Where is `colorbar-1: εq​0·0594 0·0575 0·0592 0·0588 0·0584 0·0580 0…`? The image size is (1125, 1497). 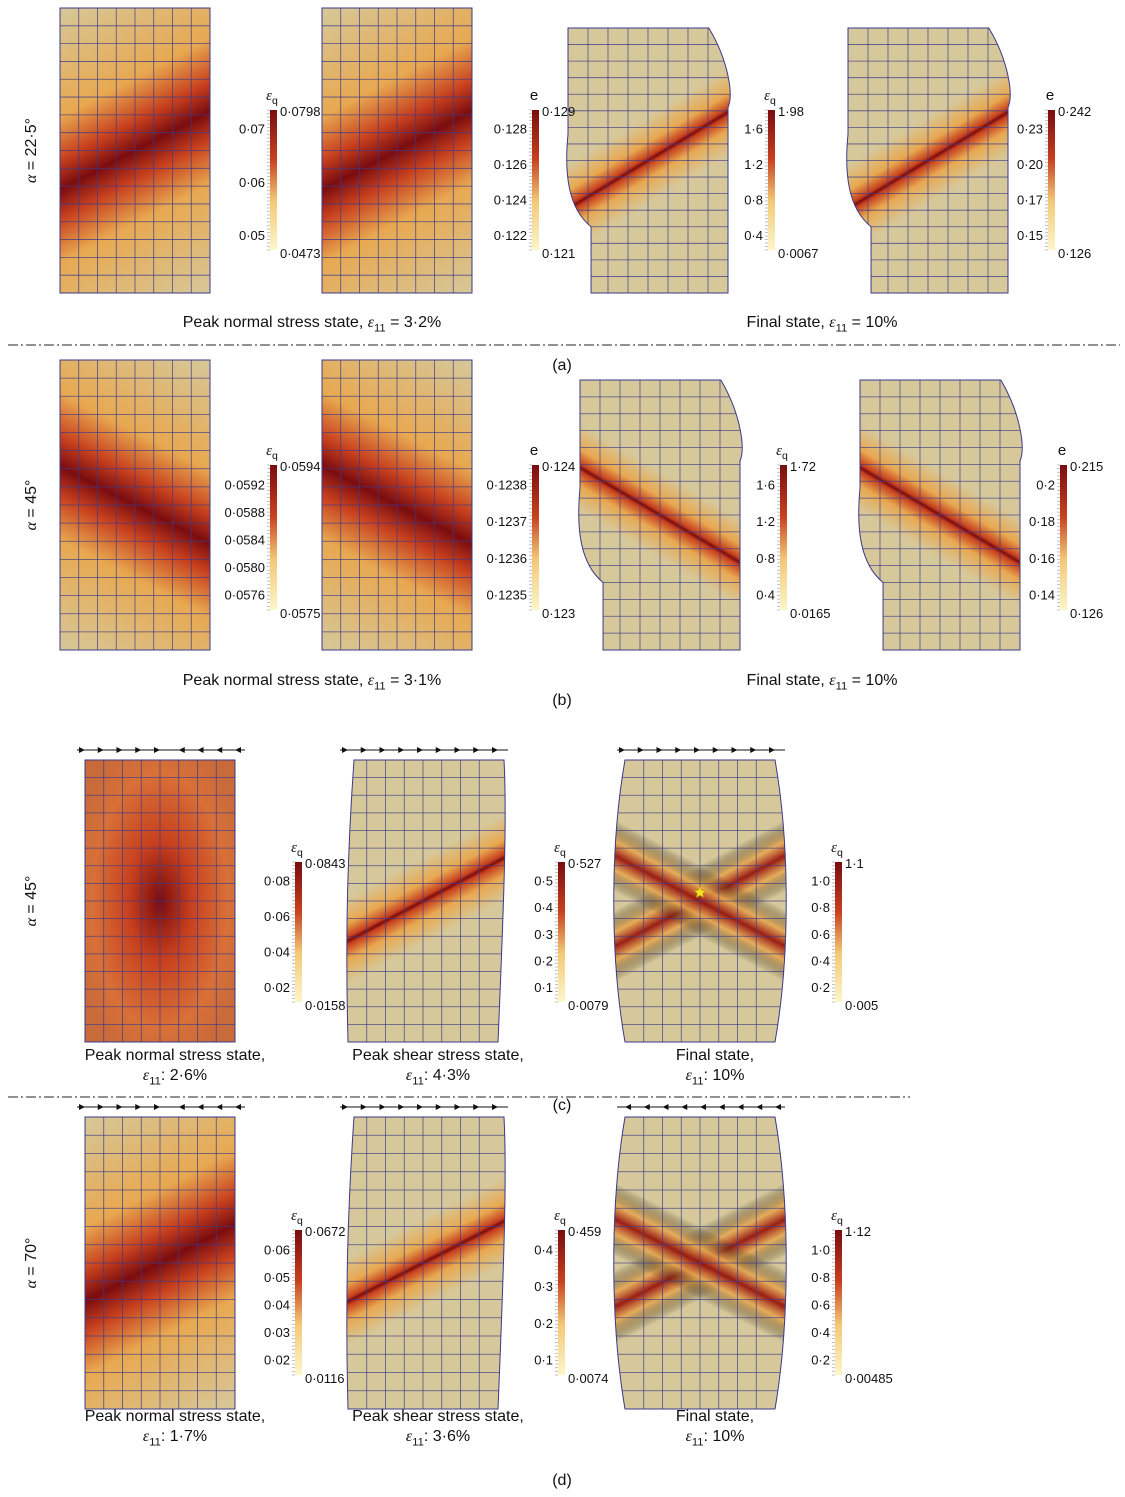 colorbar-1: εq​0·0594 0·0575 0·0592 0·0588 0·0584 0·0580 0… is located at coordinates (273, 532).